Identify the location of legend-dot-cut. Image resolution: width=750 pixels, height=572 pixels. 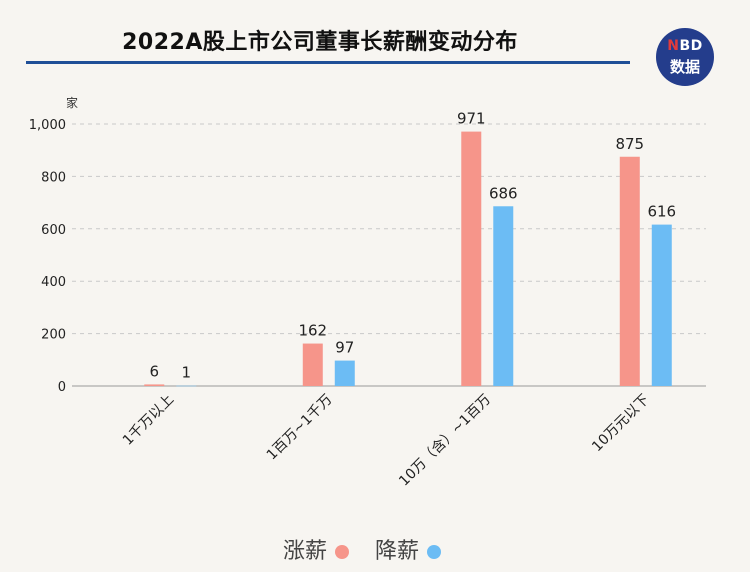
(434, 552).